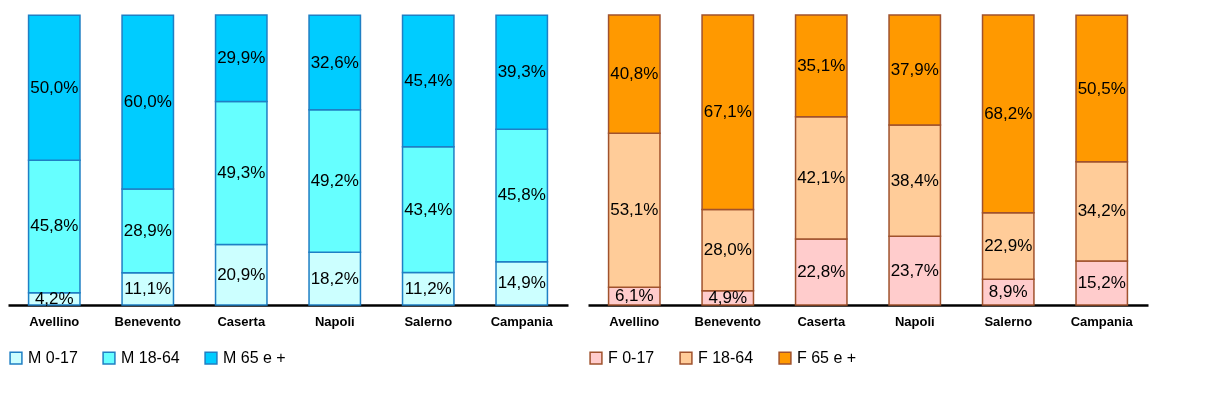 The width and height of the screenshot is (1207, 401). What do you see at coordinates (728, 297) in the screenshot?
I see `data-label: 4,9%` at bounding box center [728, 297].